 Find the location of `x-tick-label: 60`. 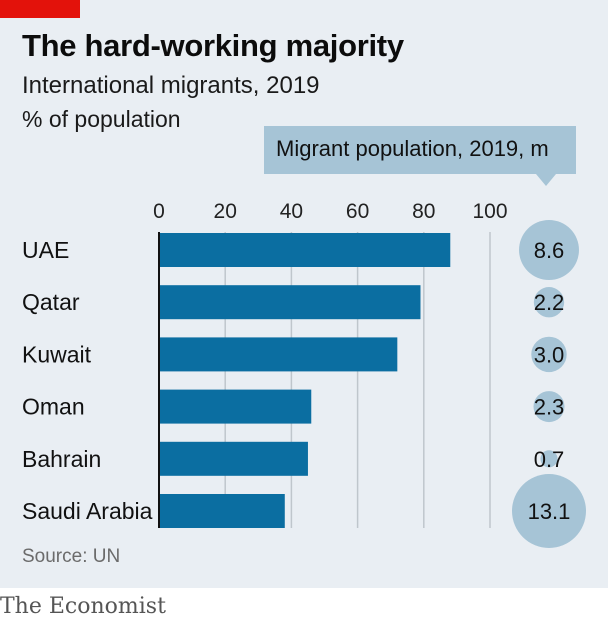

x-tick-label: 60 is located at coordinates (357, 211).